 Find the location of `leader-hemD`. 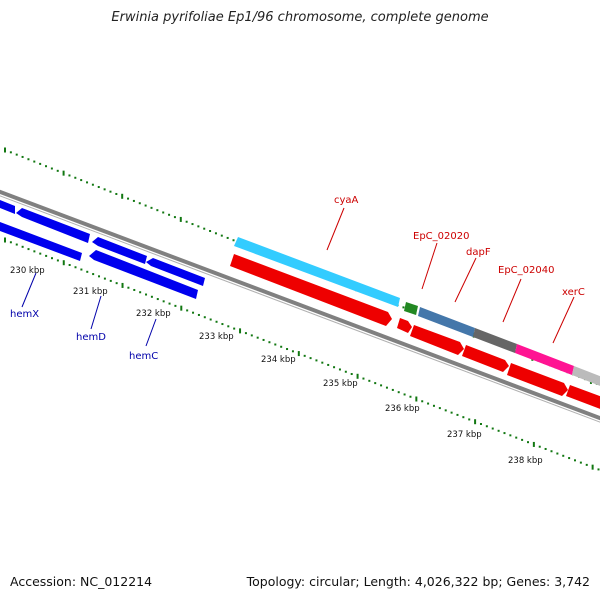

leader-hemD is located at coordinates (96, 312).